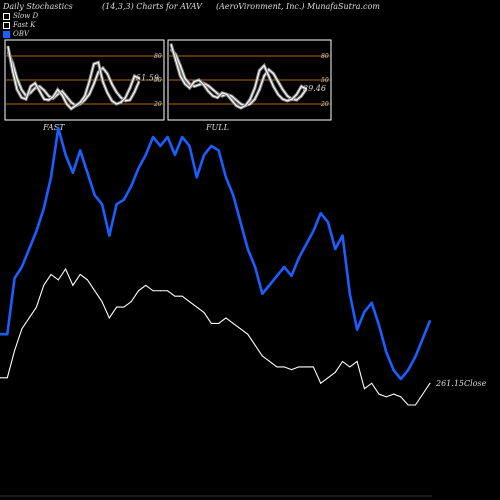 The width and height of the screenshot is (500, 500). I want to click on chart-header-center: (14,3,3) Charts for AVAV, so click(152, 6).